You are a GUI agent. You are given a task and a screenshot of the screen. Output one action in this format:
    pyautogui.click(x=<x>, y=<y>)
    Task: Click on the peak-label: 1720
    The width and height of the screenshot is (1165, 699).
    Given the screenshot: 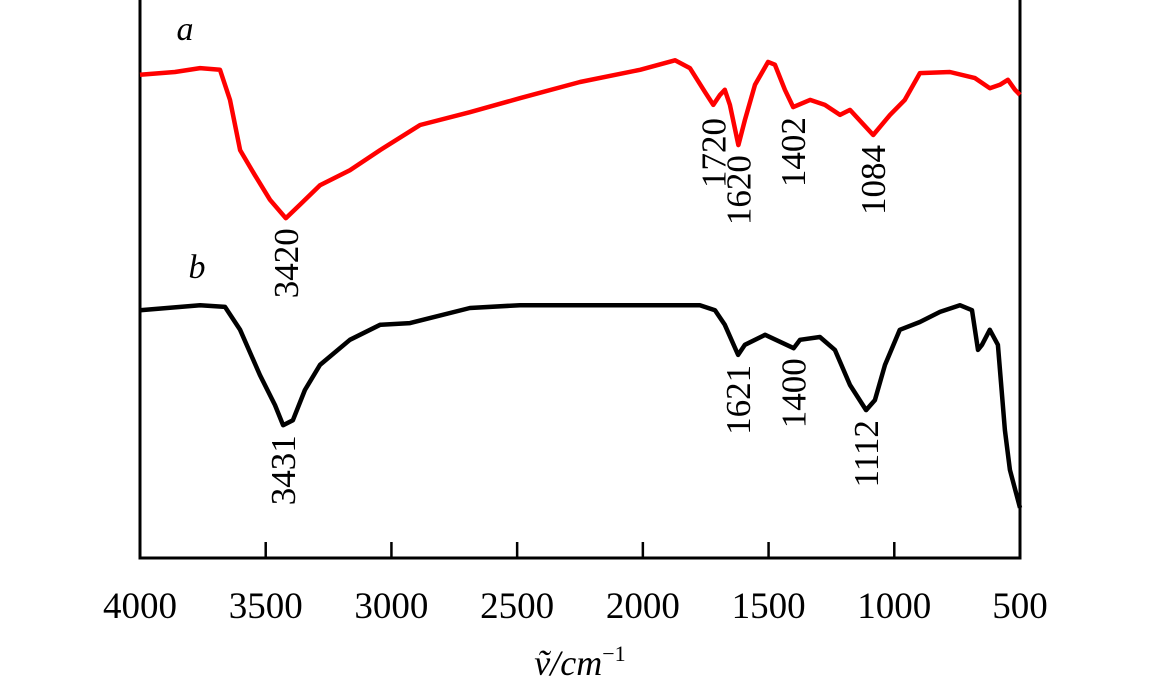 What is the action you would take?
    pyautogui.click(x=713, y=153)
    